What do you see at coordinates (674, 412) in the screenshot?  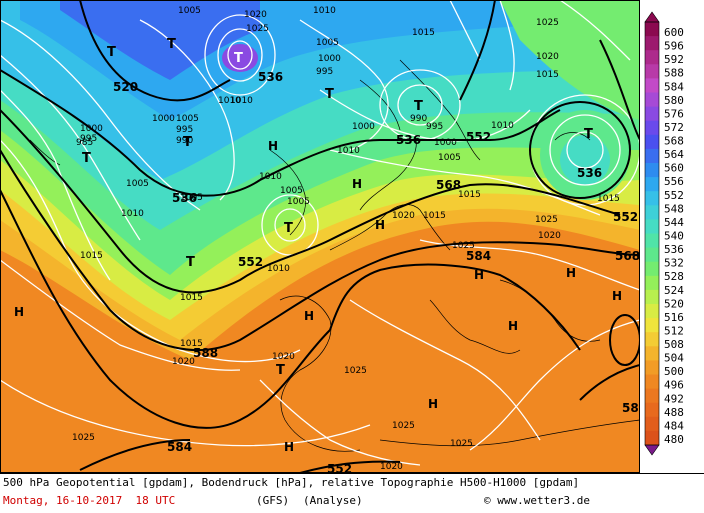 I see `legend-value: 488` at bounding box center [674, 412].